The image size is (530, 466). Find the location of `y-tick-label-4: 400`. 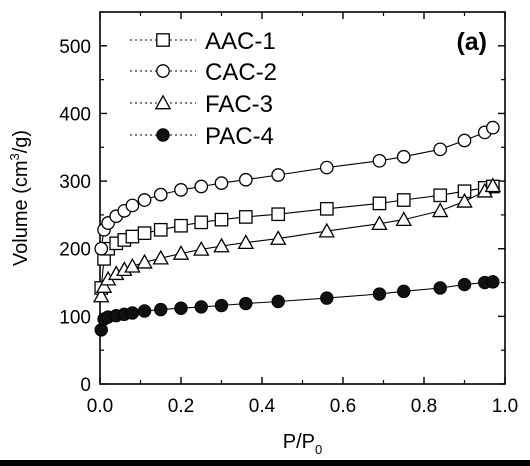

y-tick-label-4: 400 is located at coordinates (75, 114).